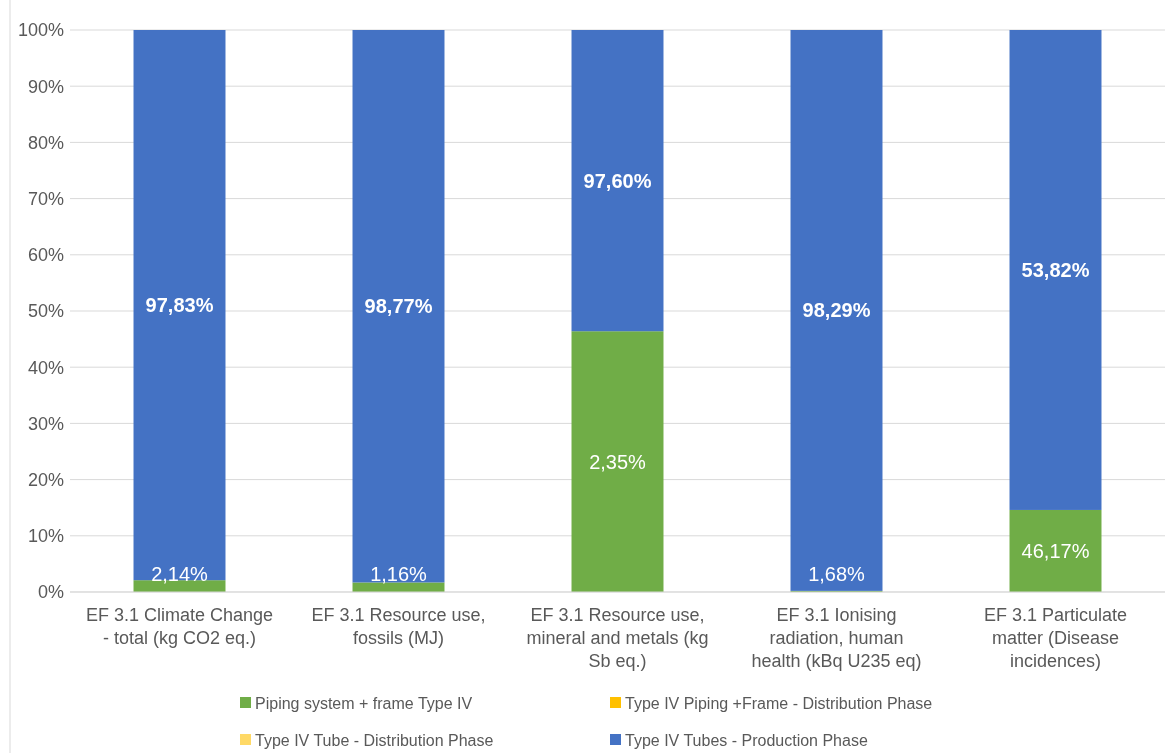  I want to click on y-tick-label: 90%, so click(45, 86).